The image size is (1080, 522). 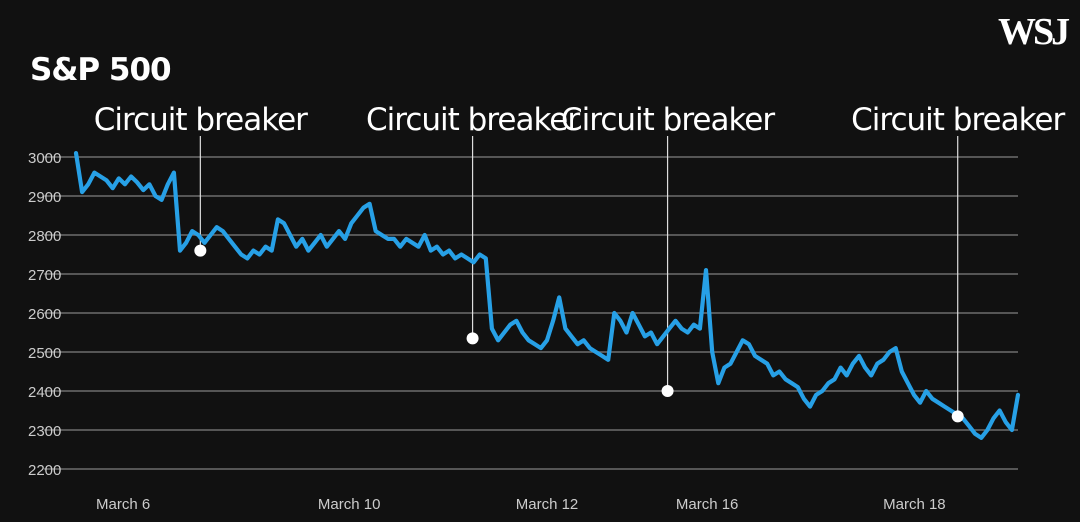 What do you see at coordinates (547, 504) in the screenshot?
I see `x-tick-label: March 12` at bounding box center [547, 504].